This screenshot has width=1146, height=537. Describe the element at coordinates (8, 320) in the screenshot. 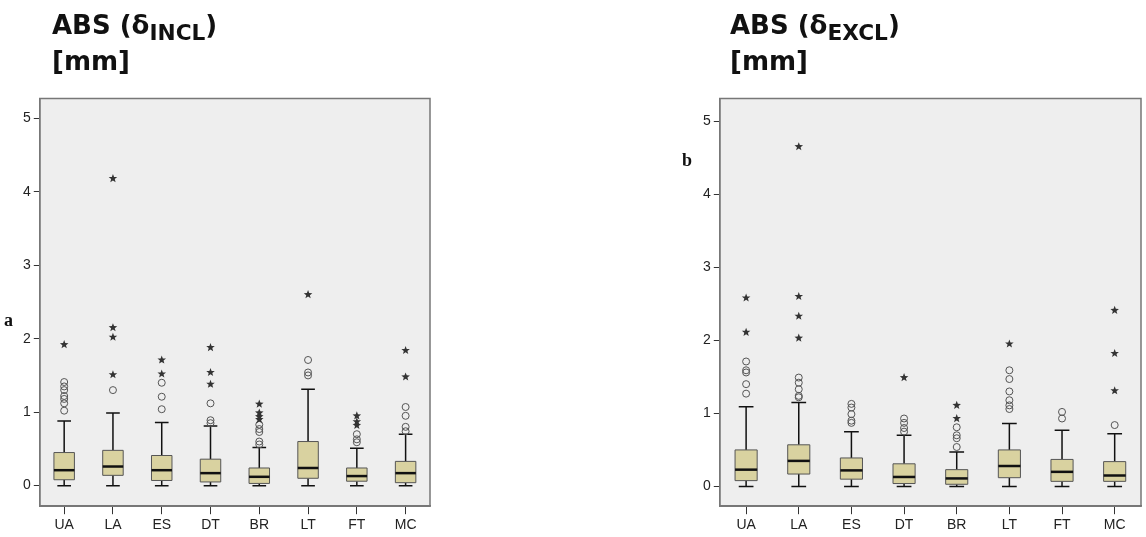

I see `text: a` at that location.